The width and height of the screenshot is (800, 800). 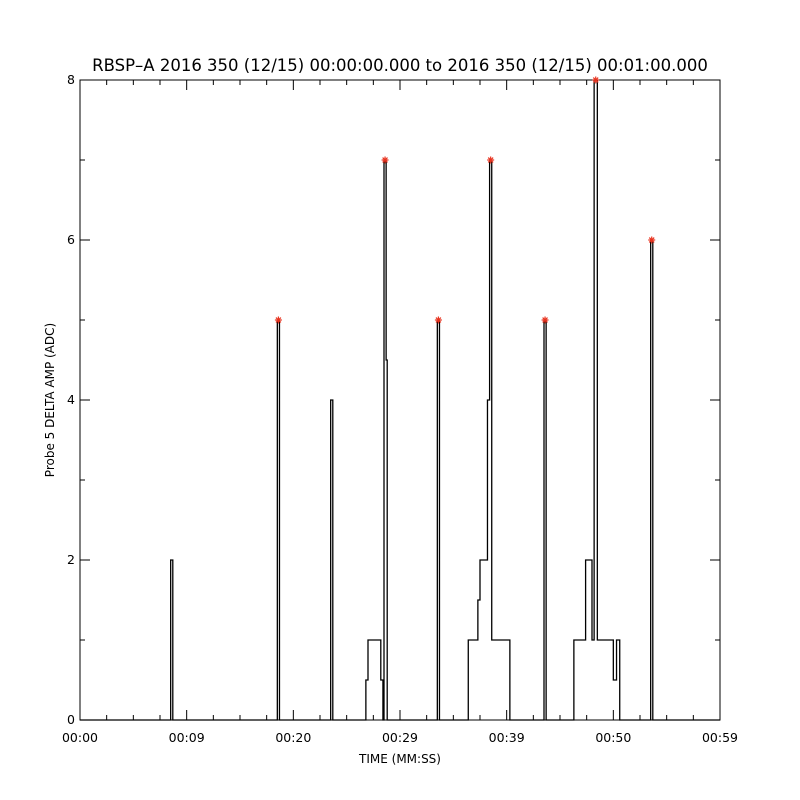 I want to click on y-tick-label: 4, so click(x=71, y=399).